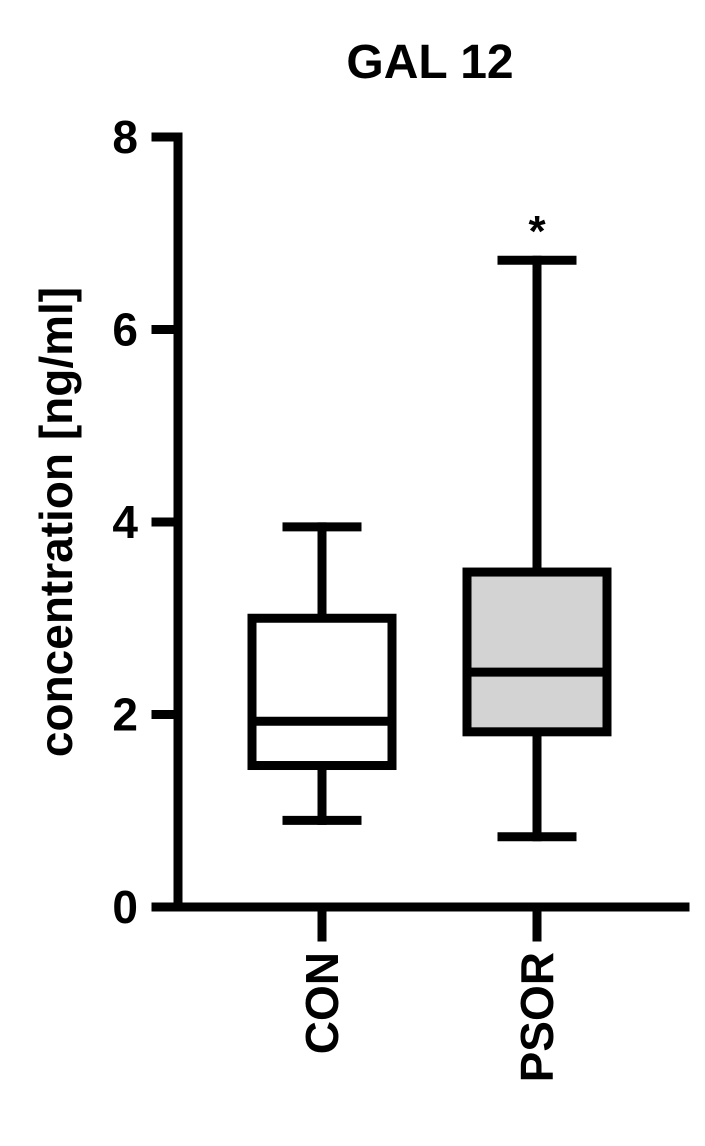 This screenshot has height=1146, width=705. What do you see at coordinates (125, 907) in the screenshot?
I see `y-tick-label: 0` at bounding box center [125, 907].